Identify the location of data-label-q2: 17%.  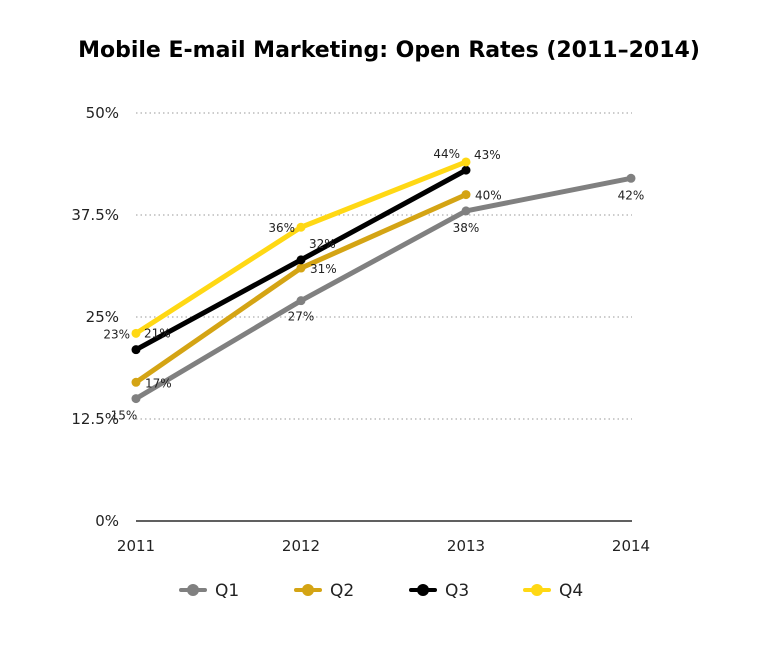
(158, 383).